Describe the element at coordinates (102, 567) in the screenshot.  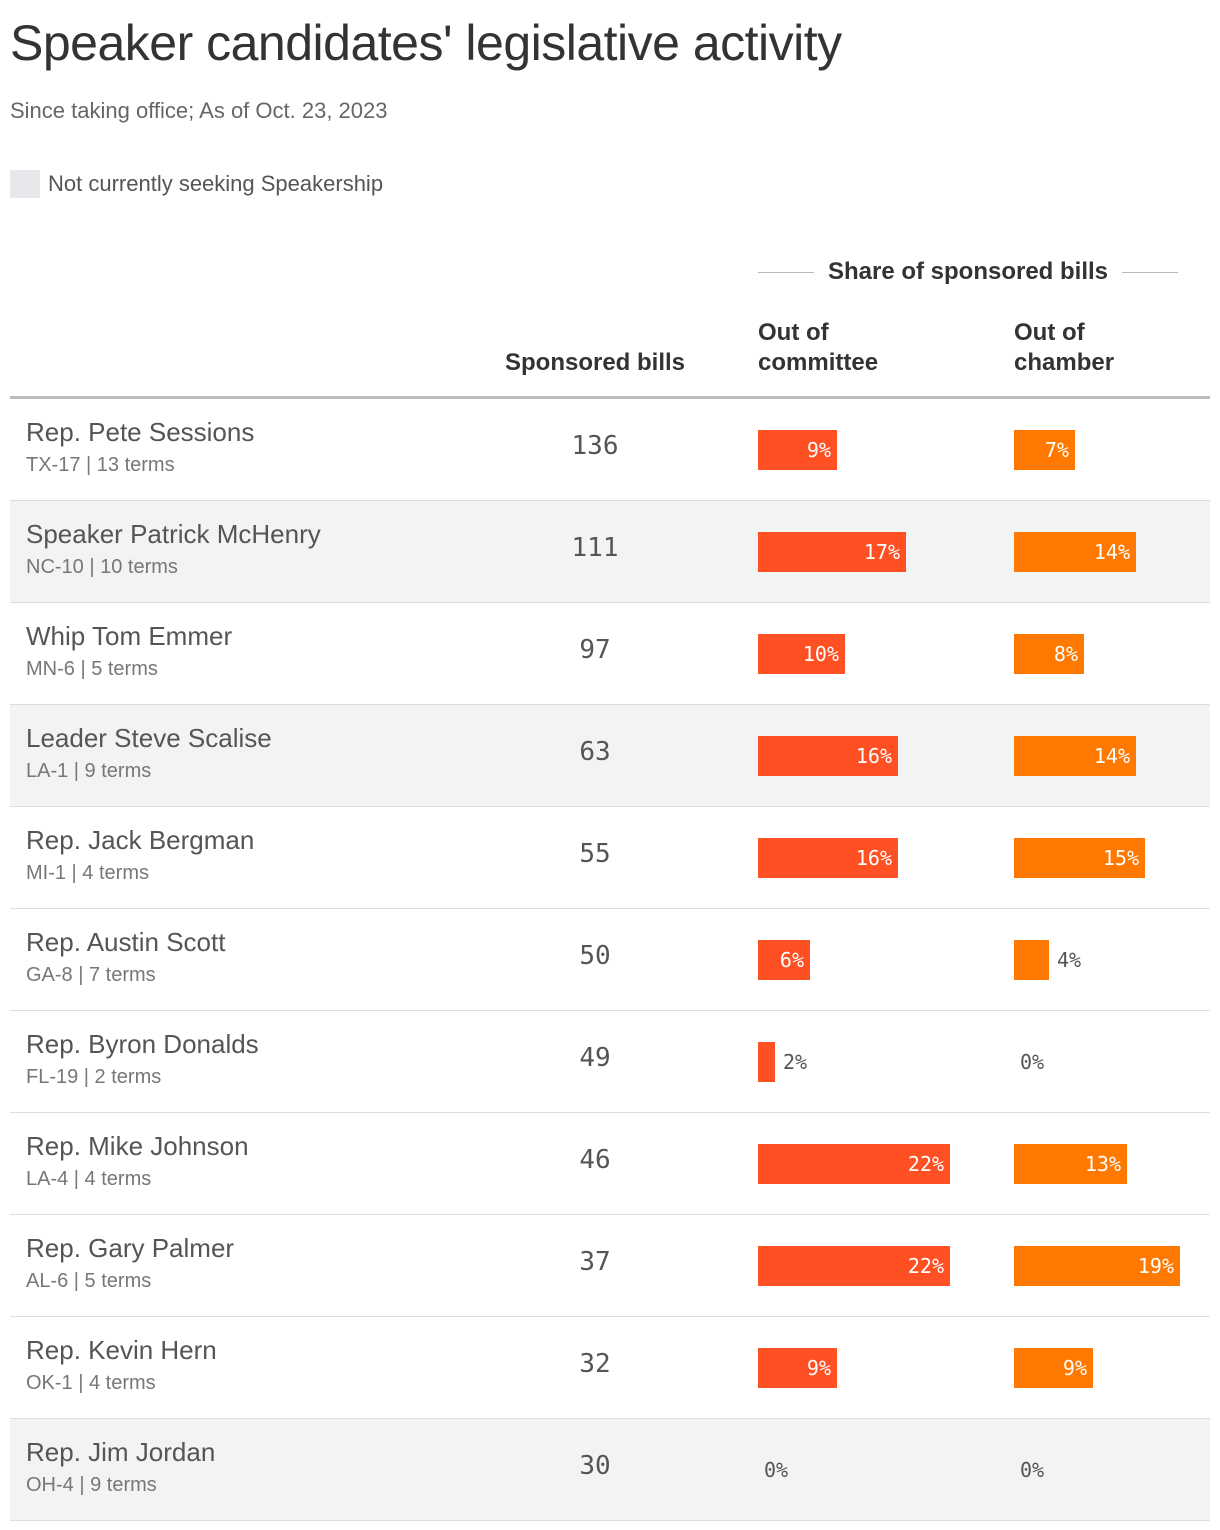
I see `member-district-terms: NC-10 | 10 terms` at that location.